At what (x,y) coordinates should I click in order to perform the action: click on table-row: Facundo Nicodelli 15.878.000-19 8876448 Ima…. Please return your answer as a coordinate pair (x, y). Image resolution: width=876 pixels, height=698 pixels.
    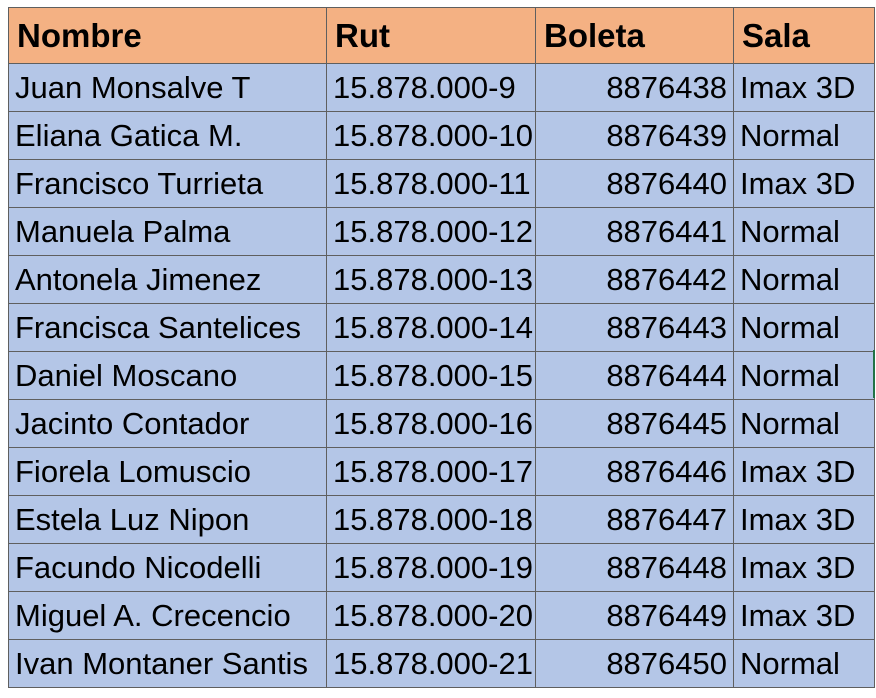
    Looking at the image, I should click on (441, 567).